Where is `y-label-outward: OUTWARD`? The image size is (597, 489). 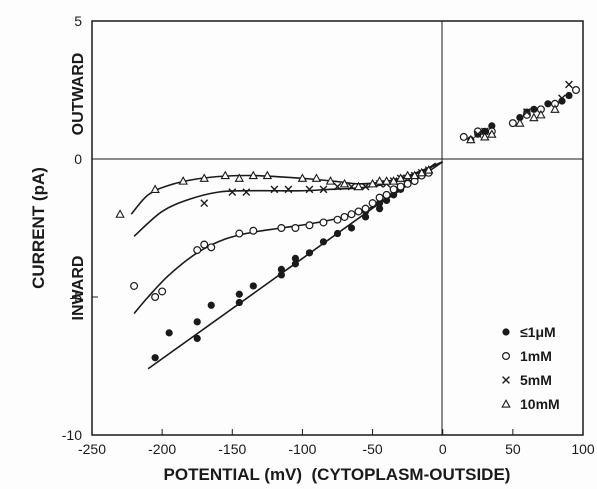 y-label-outward: OUTWARD is located at coordinates (78, 94).